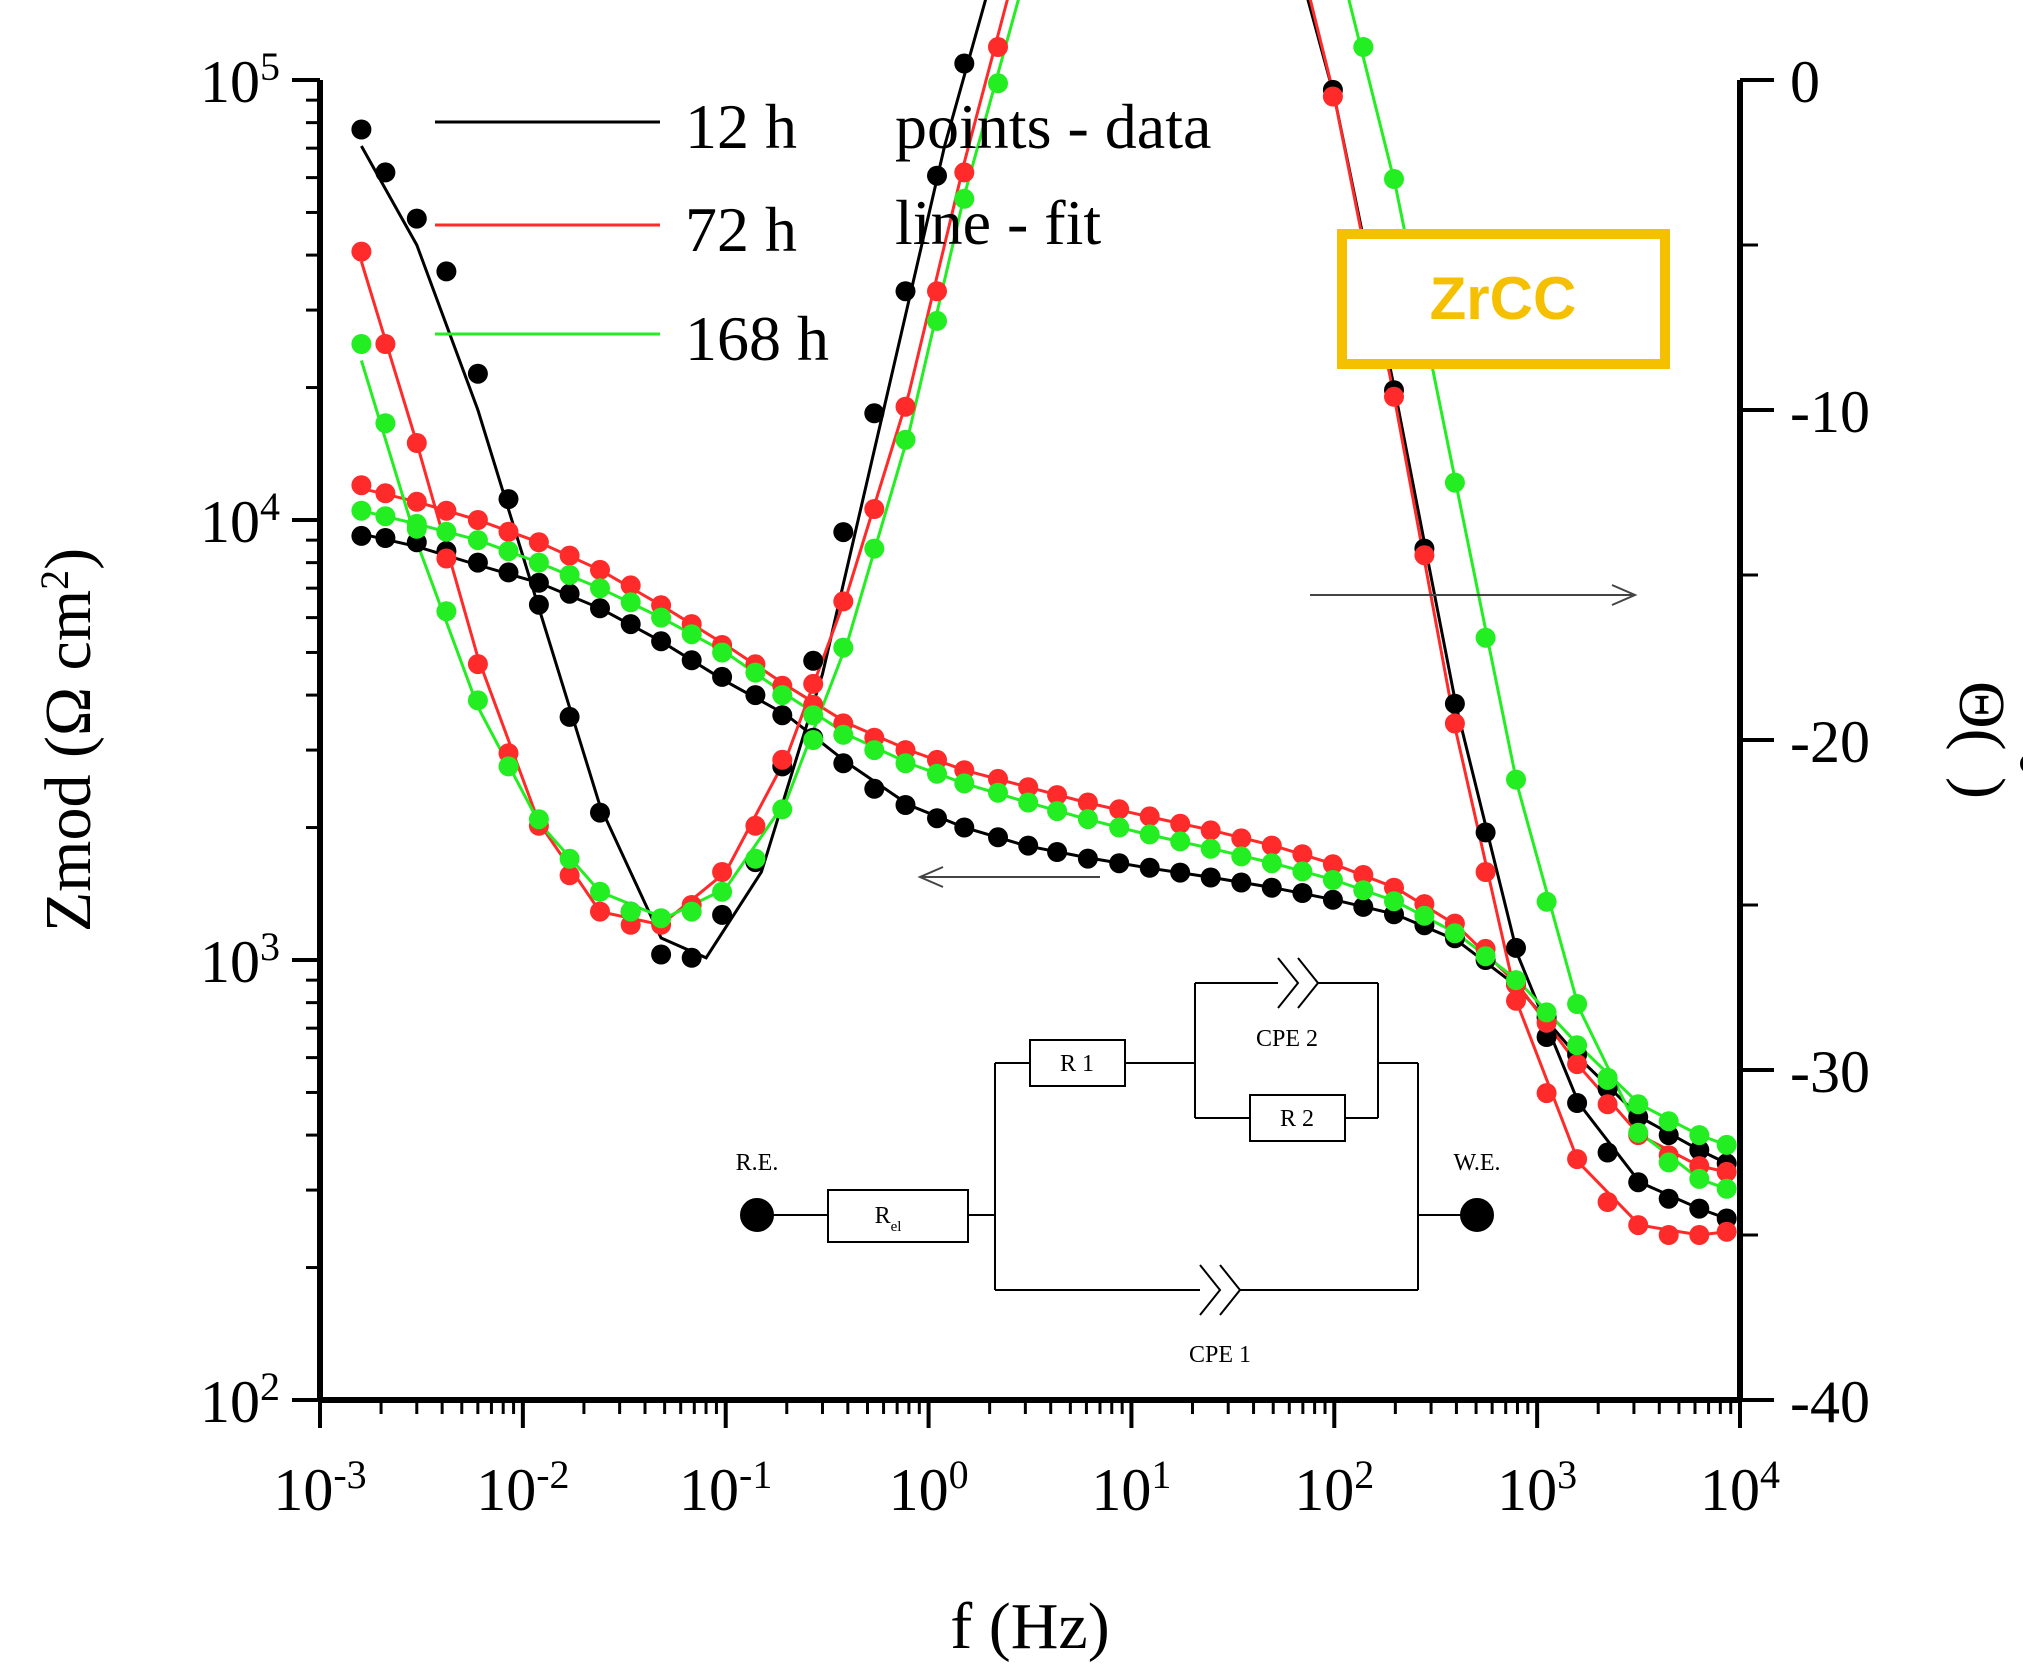 The width and height of the screenshot is (2023, 1666). Describe the element at coordinates (888, 1219) in the screenshot. I see `rel-label: Rel` at that location.